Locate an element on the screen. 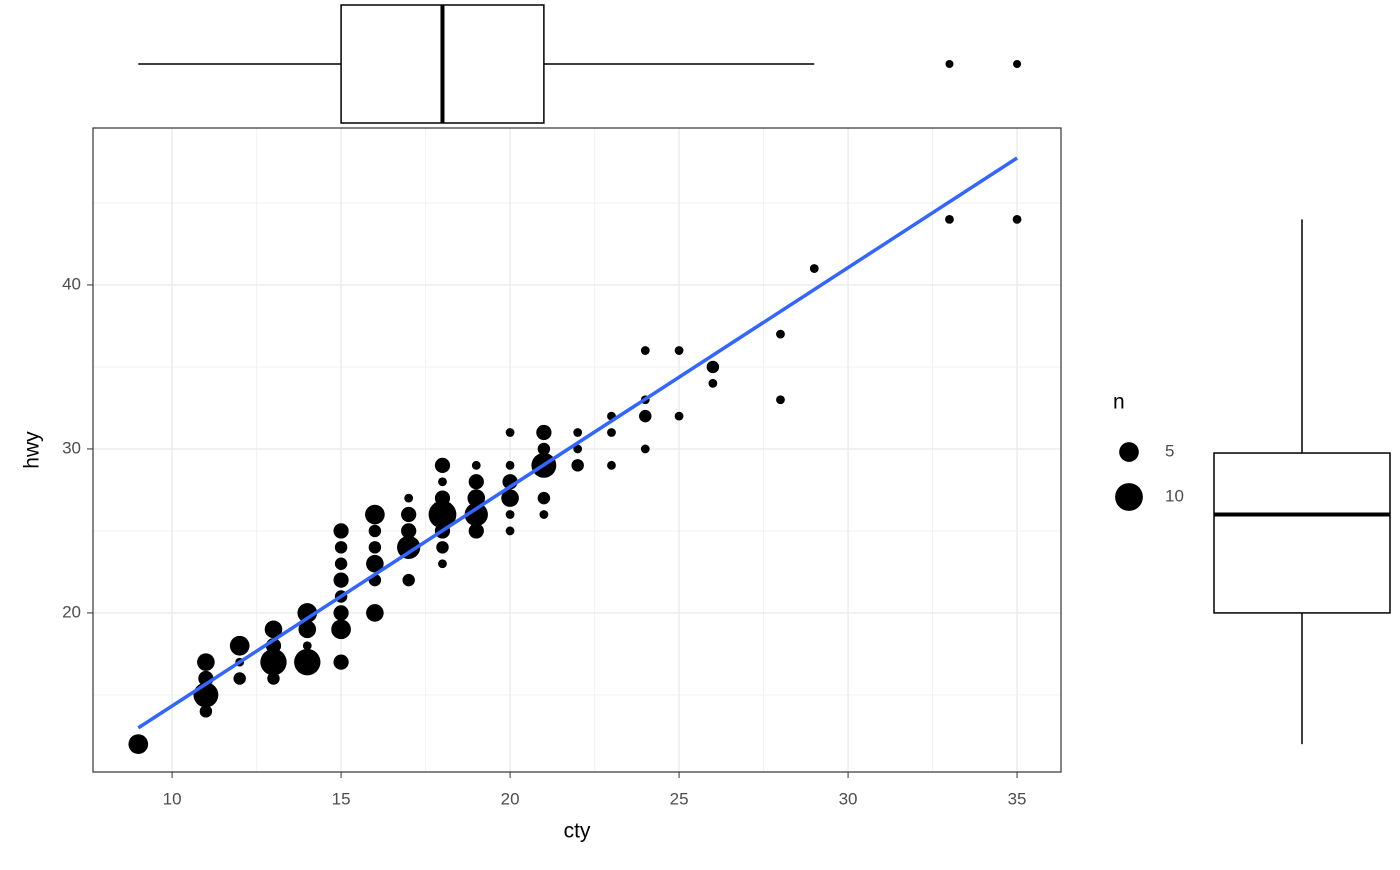 The width and height of the screenshot is (1400, 870). legend-label: 5 is located at coordinates (1169, 450).